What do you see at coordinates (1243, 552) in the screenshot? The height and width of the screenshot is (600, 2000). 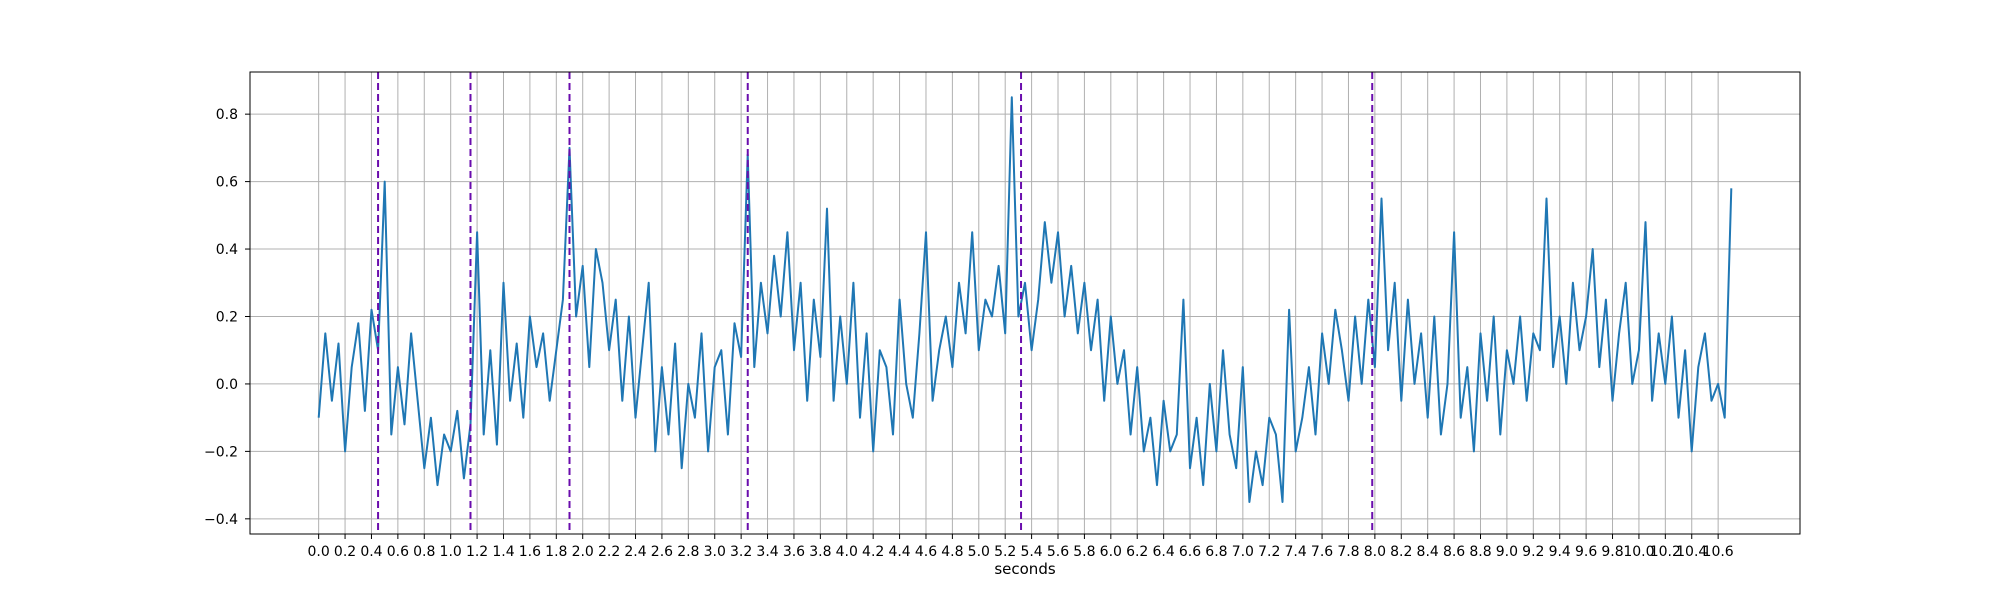 I see `x-tick-label: 7.0` at bounding box center [1243, 552].